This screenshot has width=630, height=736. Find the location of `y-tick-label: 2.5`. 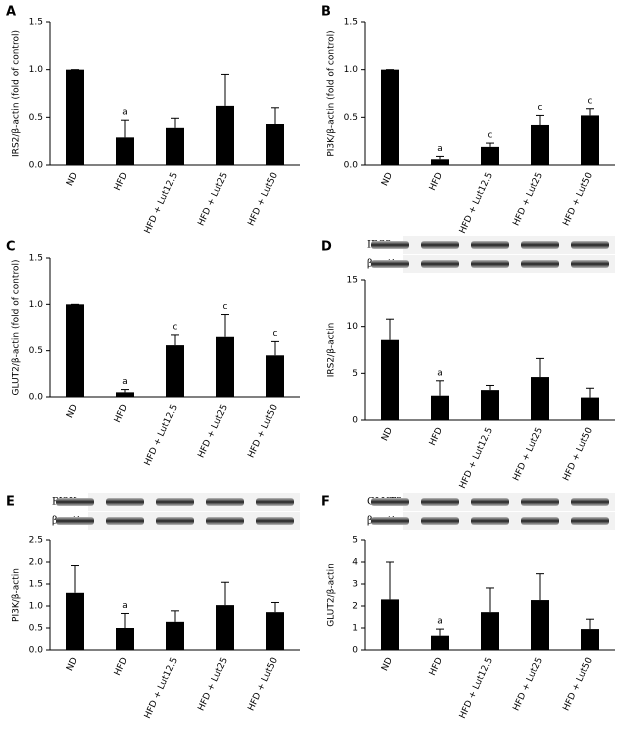

y-tick-label: 2.5 is located at coordinates (36, 541).